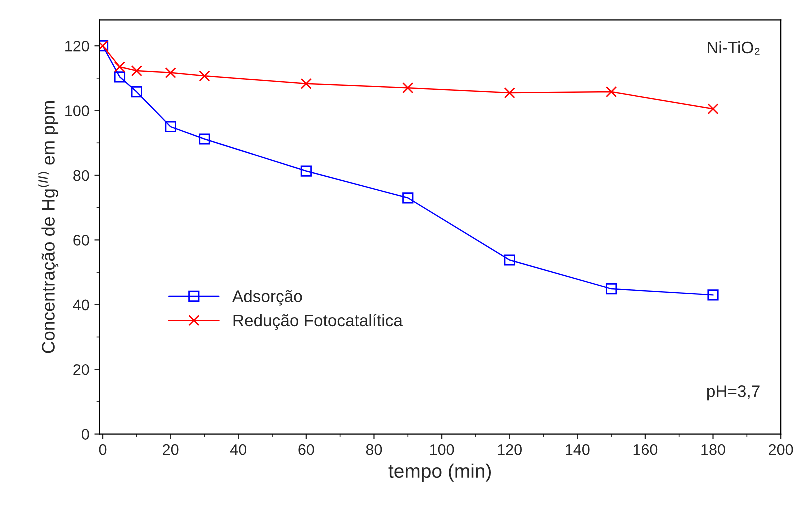 Image resolution: width=797 pixels, height=505 pixels. What do you see at coordinates (78, 111) in the screenshot?
I see `y-tick-label: 100` at bounding box center [78, 111].